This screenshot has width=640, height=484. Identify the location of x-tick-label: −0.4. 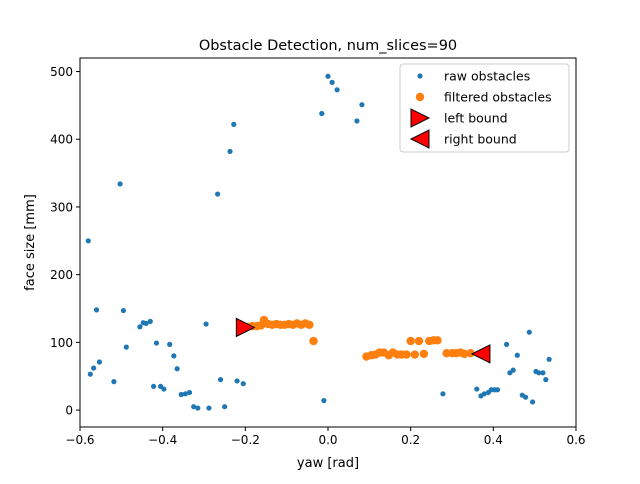
(162, 440).